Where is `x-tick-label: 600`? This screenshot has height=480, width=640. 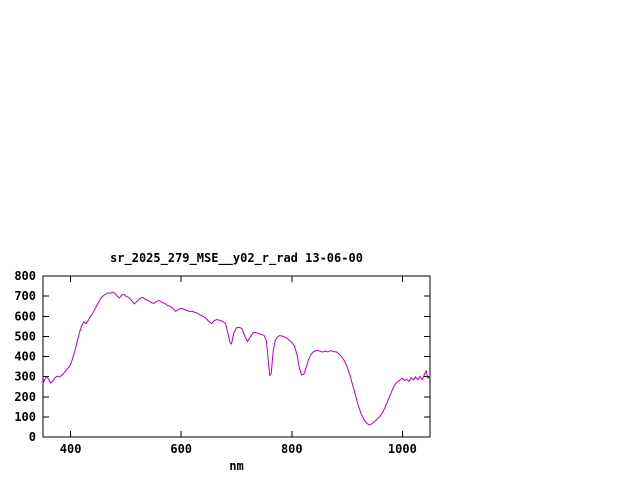 x-tick-label: 600 is located at coordinates (181, 449).